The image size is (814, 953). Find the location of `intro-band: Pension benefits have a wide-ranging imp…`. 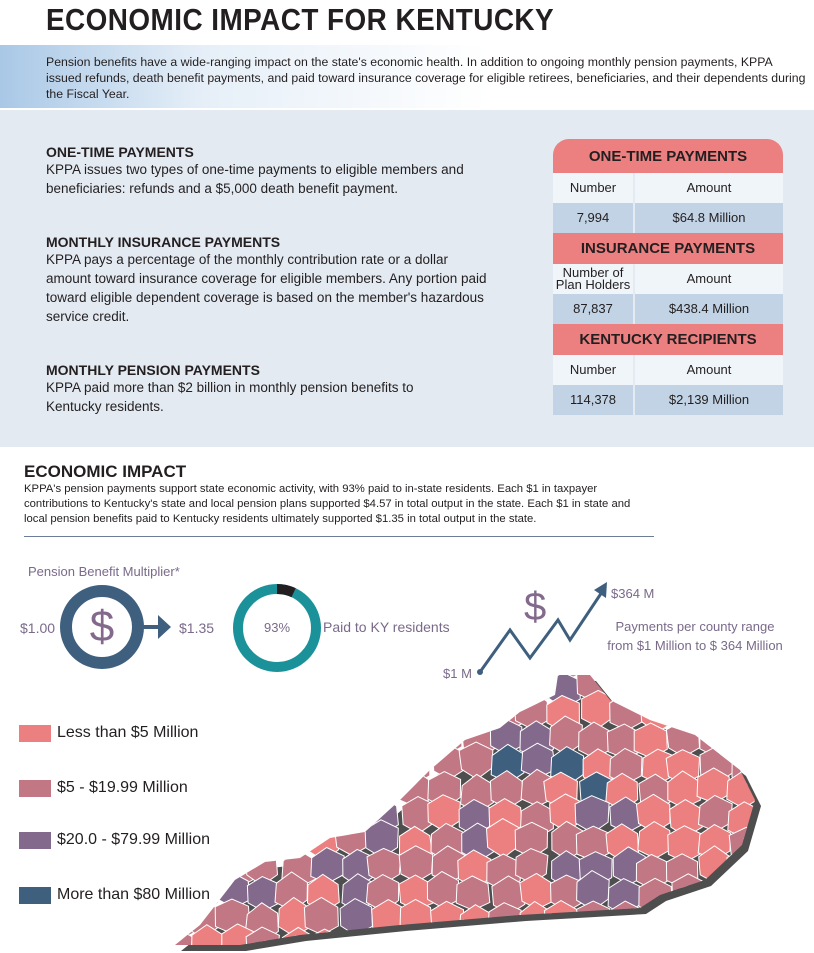

intro-band: Pension benefits have a wide-ranging imp… is located at coordinates (407, 76).